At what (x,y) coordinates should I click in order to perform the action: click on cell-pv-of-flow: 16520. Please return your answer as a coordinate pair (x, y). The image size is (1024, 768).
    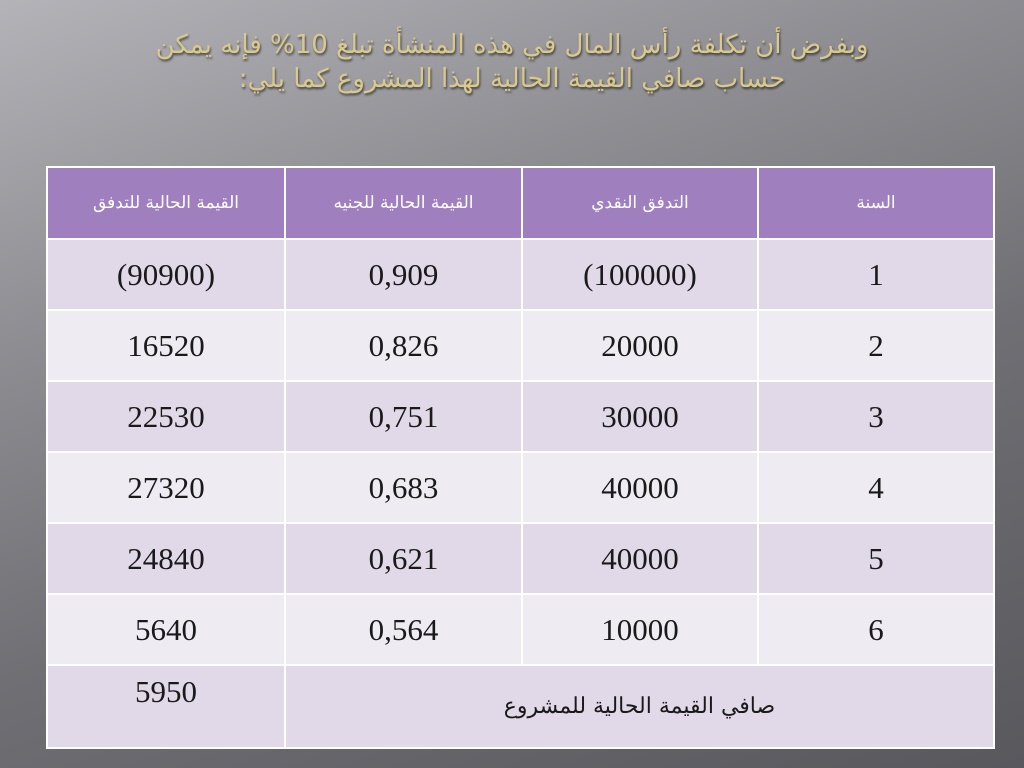
    Looking at the image, I should click on (166, 345).